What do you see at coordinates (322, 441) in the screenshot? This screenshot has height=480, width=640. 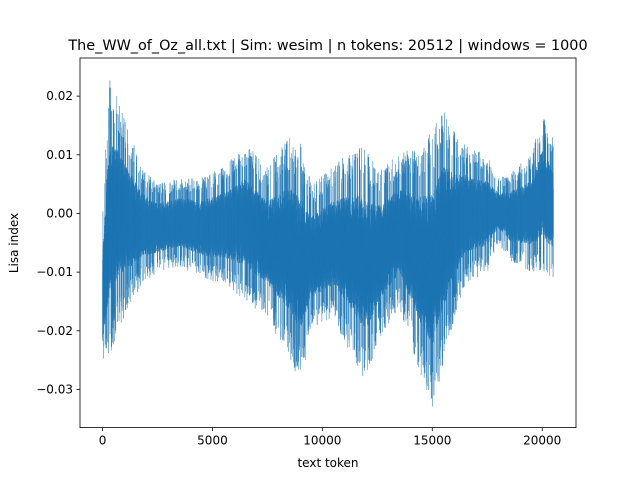 I see `x-tick-label: 10000` at bounding box center [322, 441].